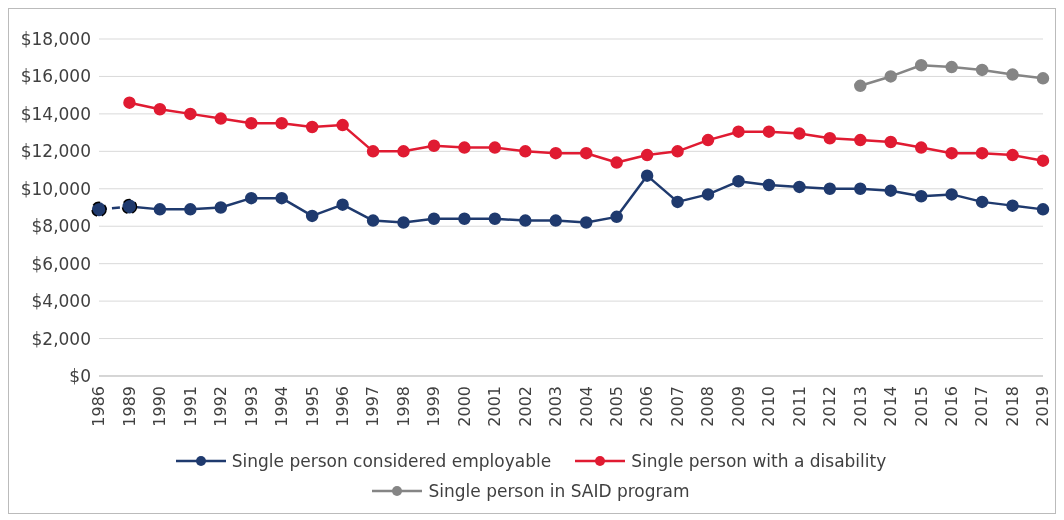 The width and height of the screenshot is (1064, 520). I want to click on y-tick-label: $2,000, so click(61, 338).